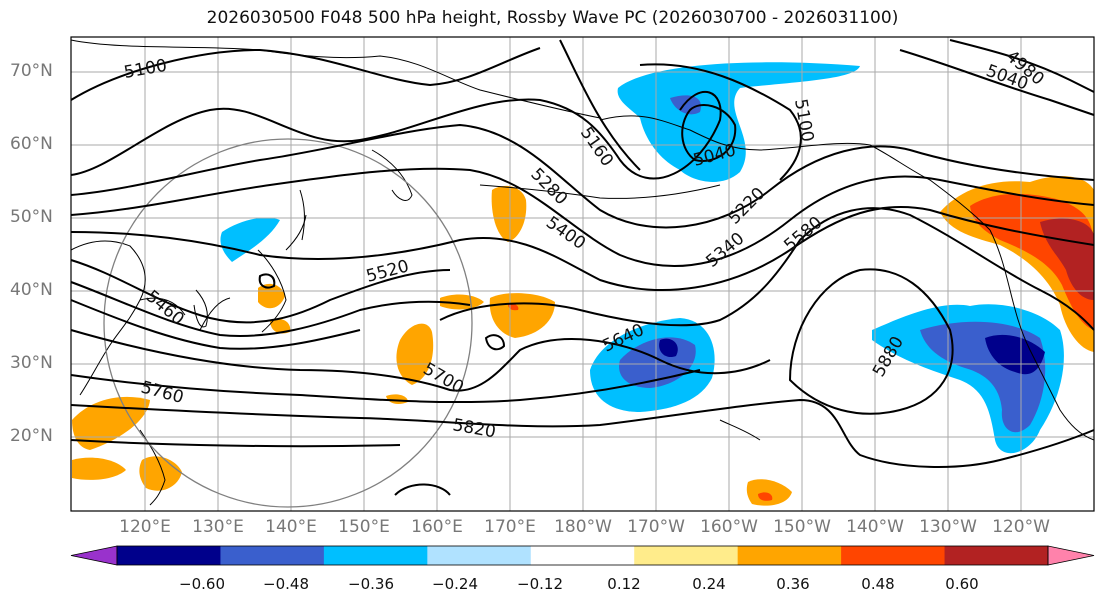 The image size is (1105, 604). What do you see at coordinates (291, 527) in the screenshot?
I see `lon-label: 140°E` at bounding box center [291, 527].